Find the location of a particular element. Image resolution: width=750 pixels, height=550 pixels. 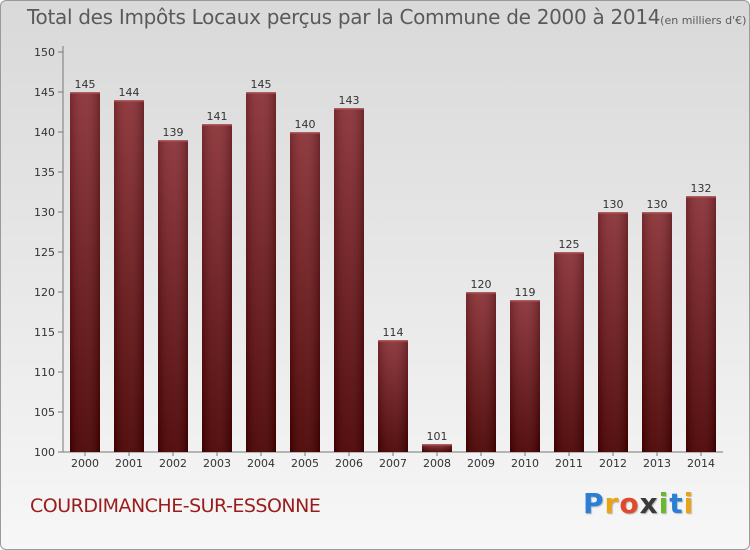

bar-shade-2013 is located at coordinates (657, 332).